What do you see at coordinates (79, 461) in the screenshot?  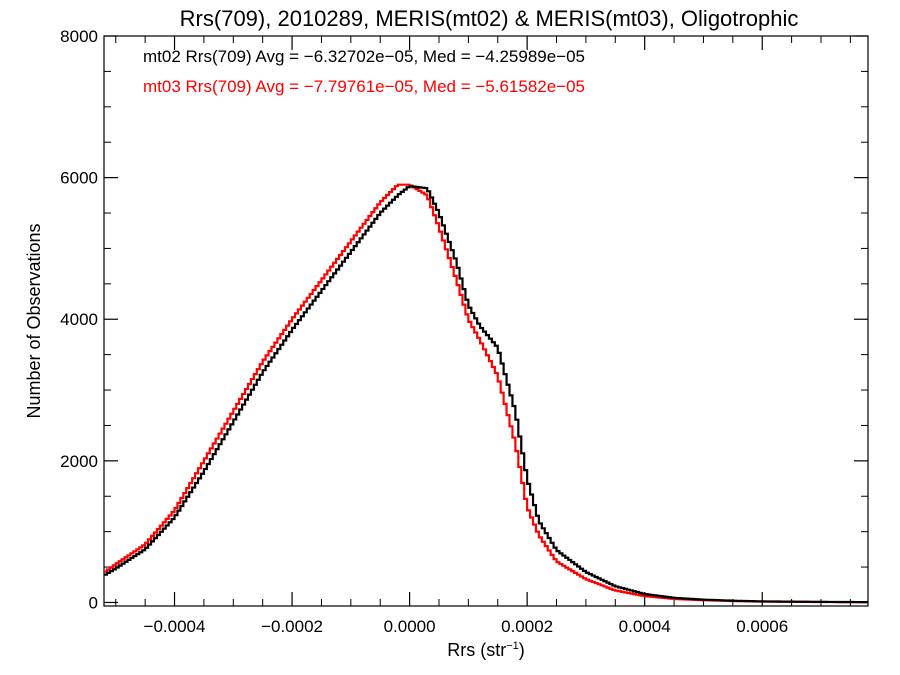 I see `y-tick-label: 2000` at bounding box center [79, 461].